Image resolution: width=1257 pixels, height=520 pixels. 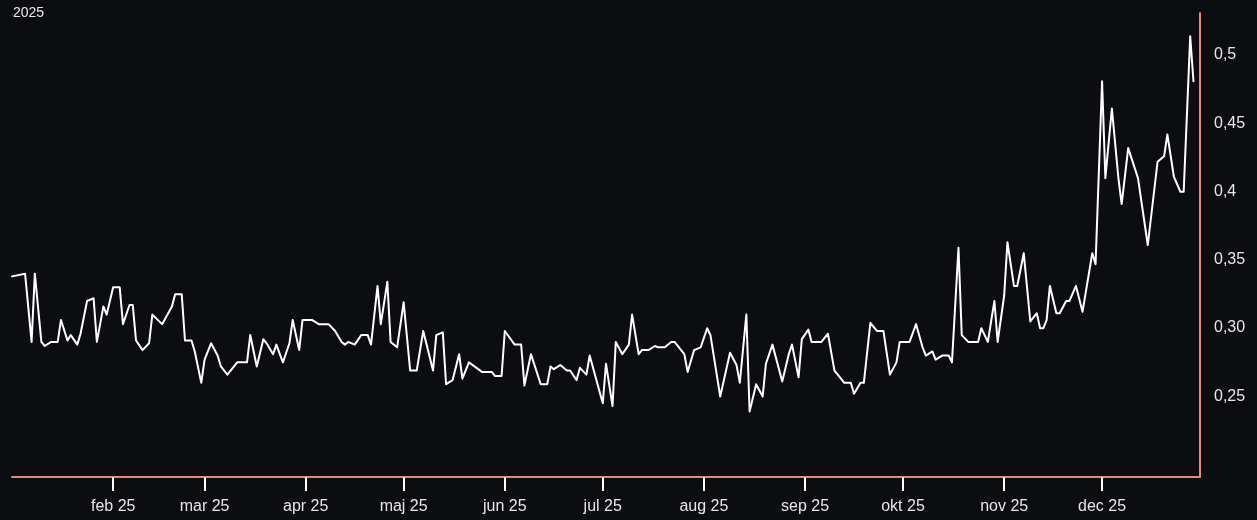 I want to click on y-tick-label: 0,4, so click(x=1225, y=190).